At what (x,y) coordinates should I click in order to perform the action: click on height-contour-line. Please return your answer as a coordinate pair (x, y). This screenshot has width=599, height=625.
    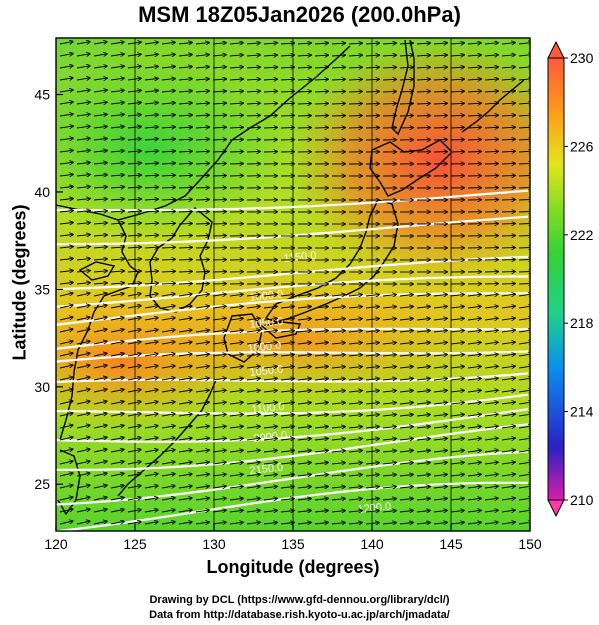
    Looking at the image, I should click on (292, 447).